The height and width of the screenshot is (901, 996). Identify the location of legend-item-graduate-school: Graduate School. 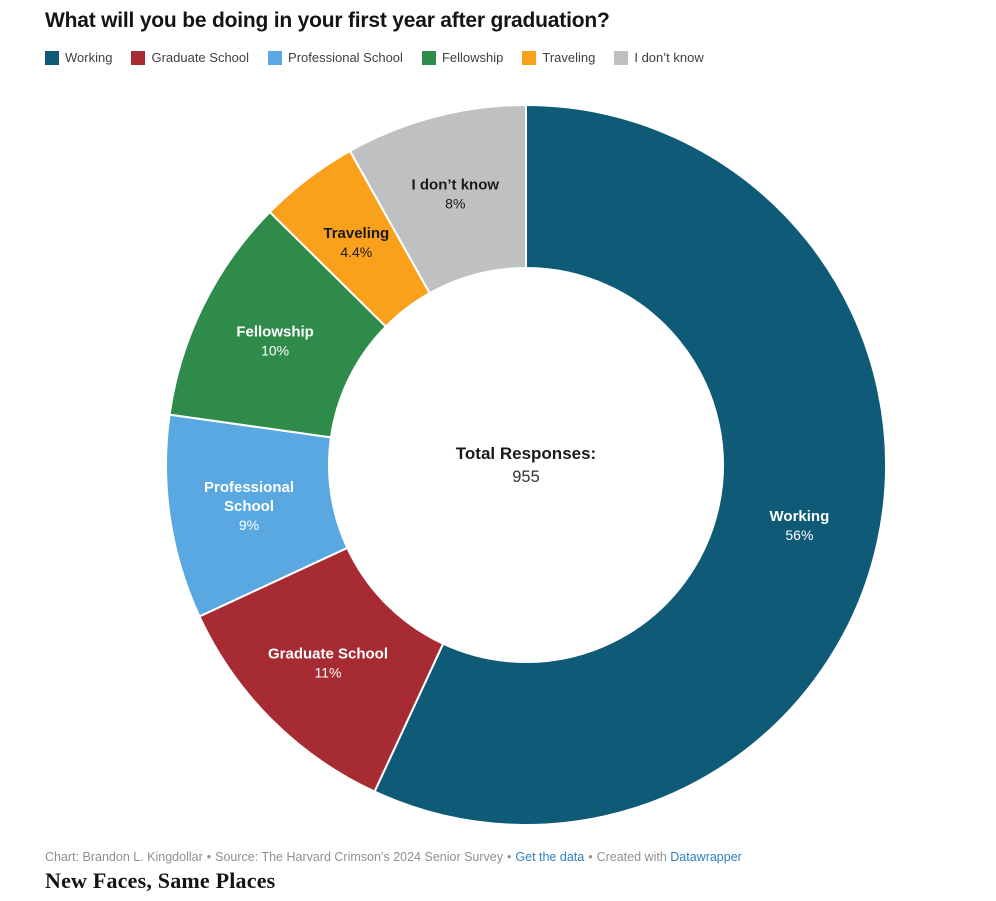
(190, 58).